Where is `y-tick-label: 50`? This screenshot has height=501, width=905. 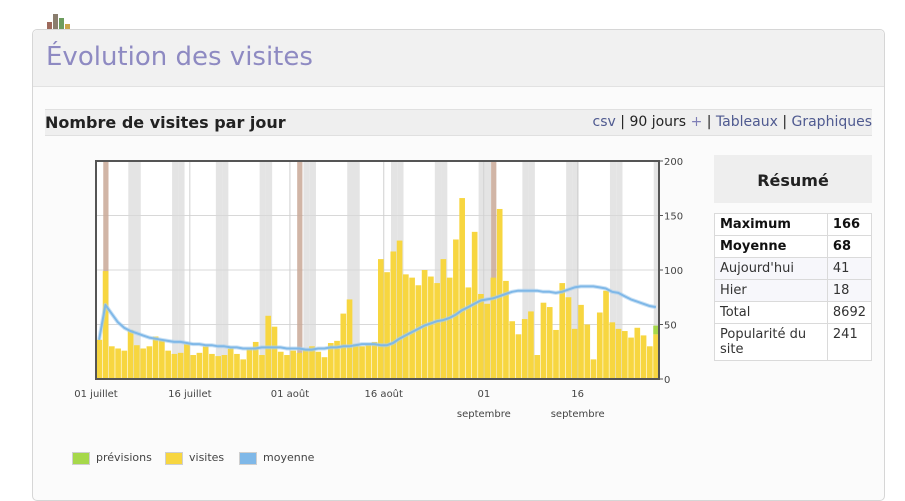
y-tick-label: 50 is located at coordinates (670, 326).